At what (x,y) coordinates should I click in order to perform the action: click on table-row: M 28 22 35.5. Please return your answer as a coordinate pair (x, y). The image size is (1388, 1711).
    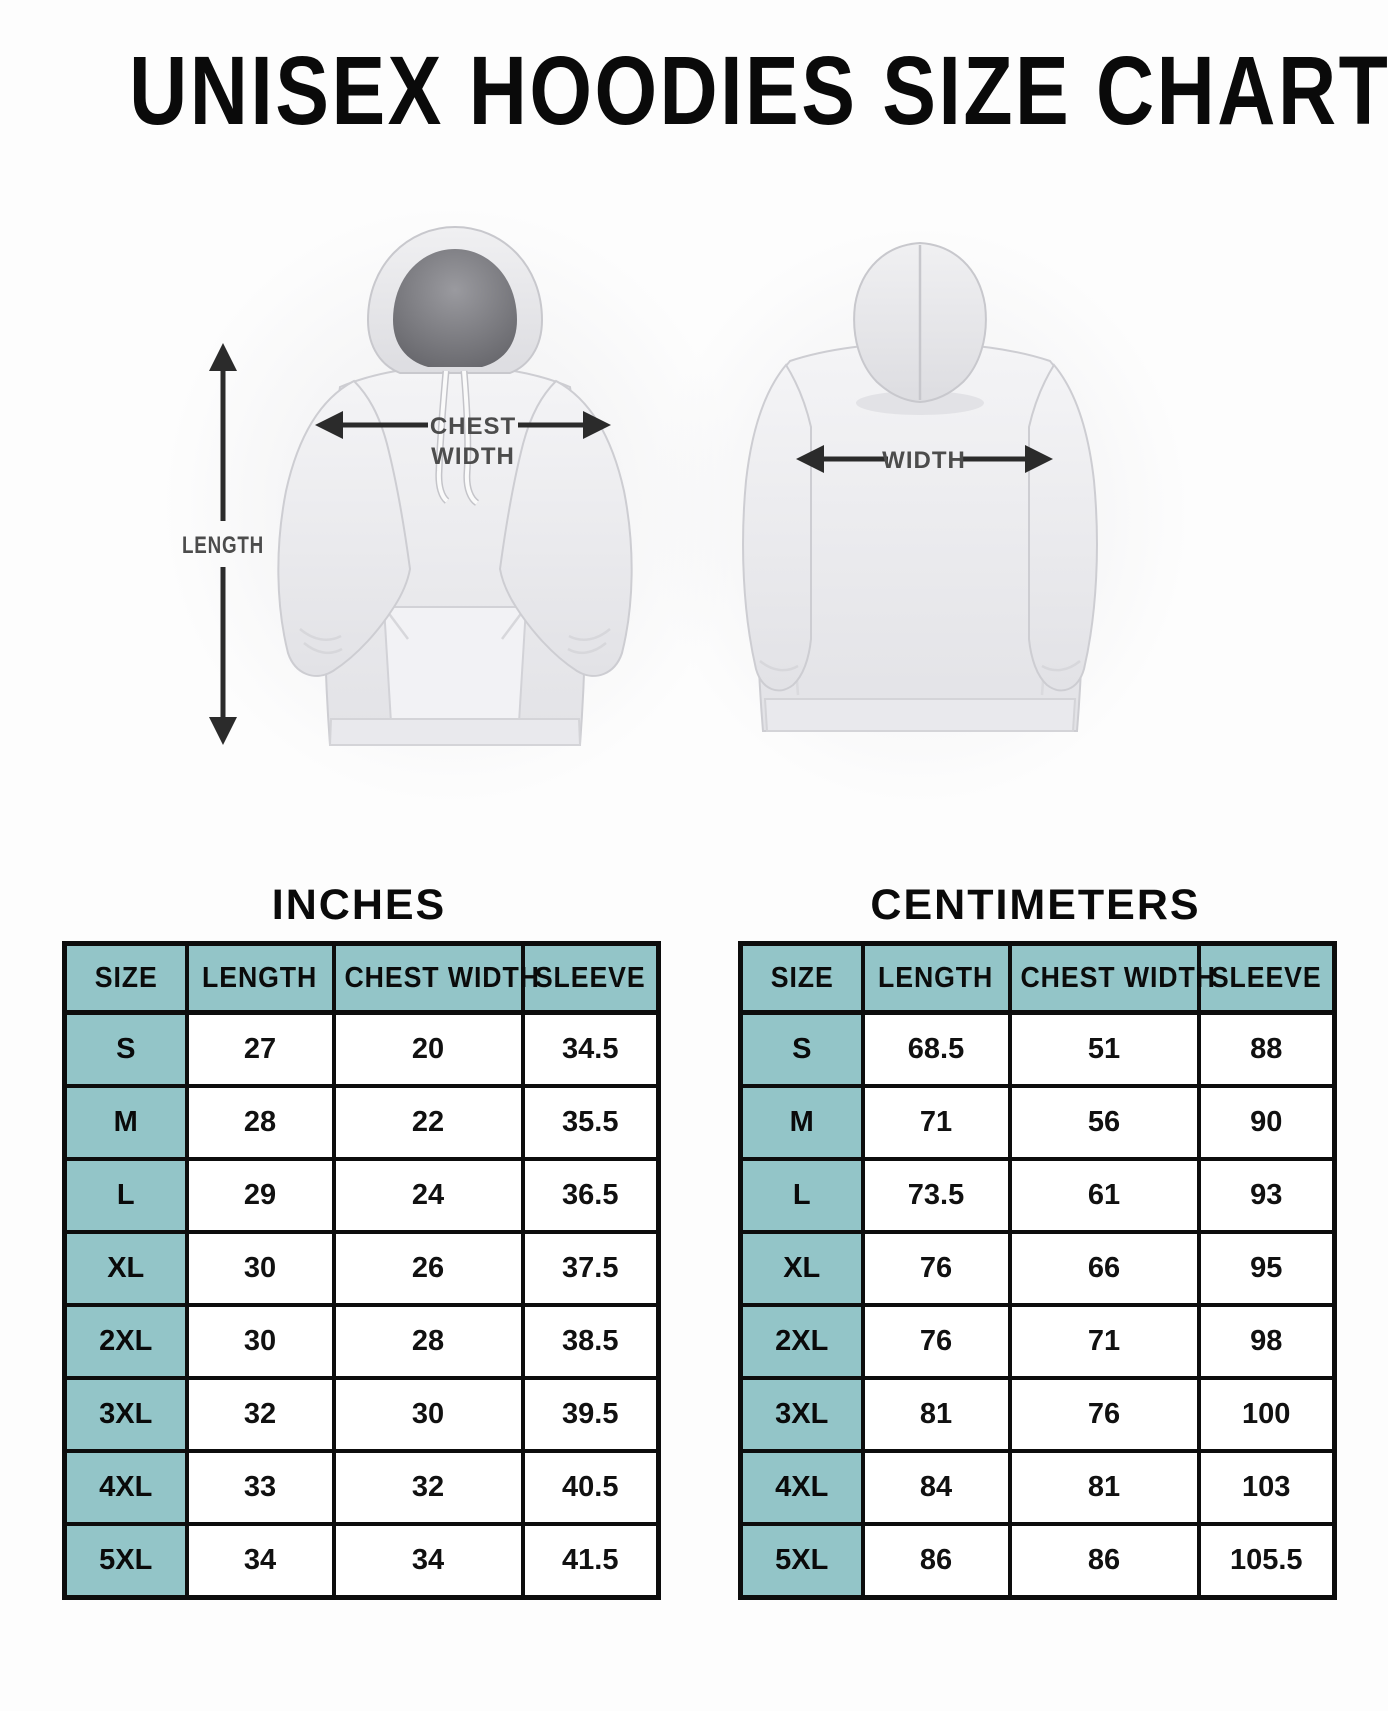
    Looking at the image, I should click on (361, 1122).